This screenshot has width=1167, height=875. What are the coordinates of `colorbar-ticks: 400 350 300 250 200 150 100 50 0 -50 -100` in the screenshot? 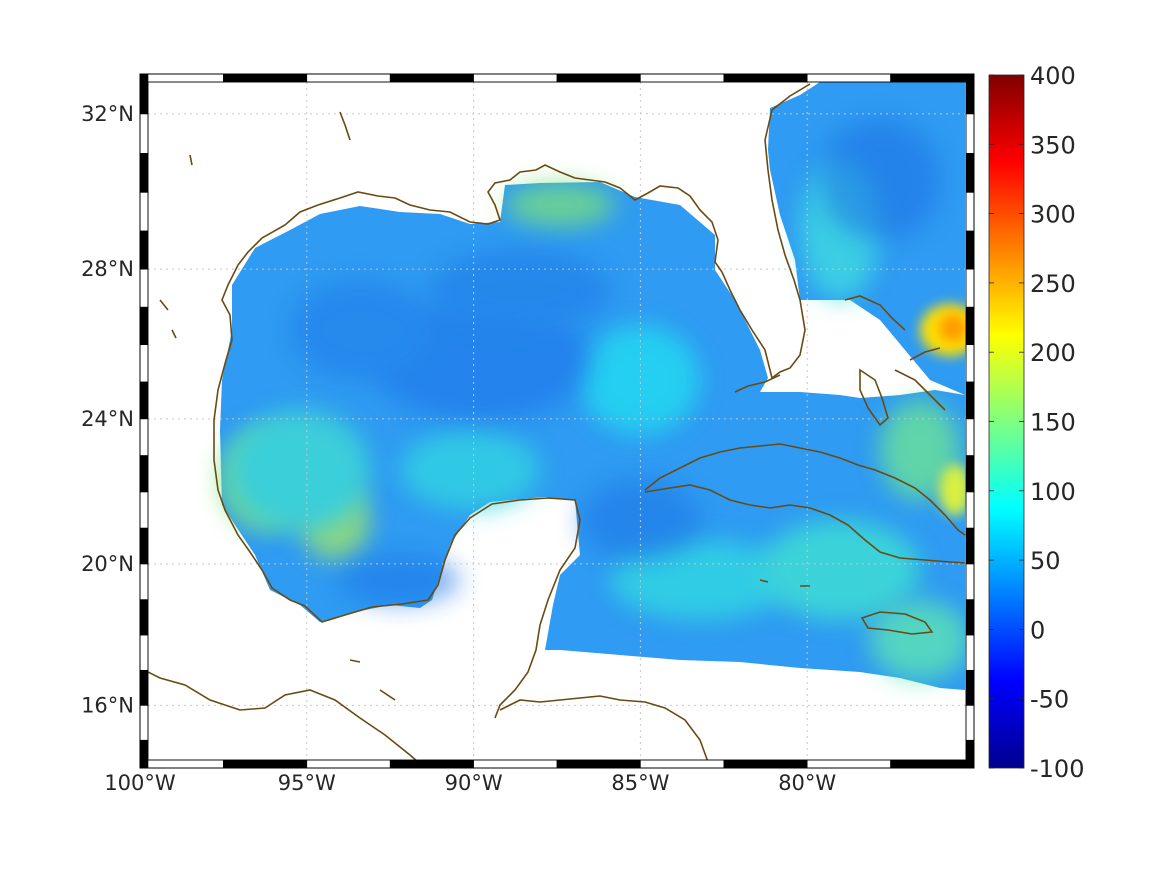 It's located at (1036, 422).